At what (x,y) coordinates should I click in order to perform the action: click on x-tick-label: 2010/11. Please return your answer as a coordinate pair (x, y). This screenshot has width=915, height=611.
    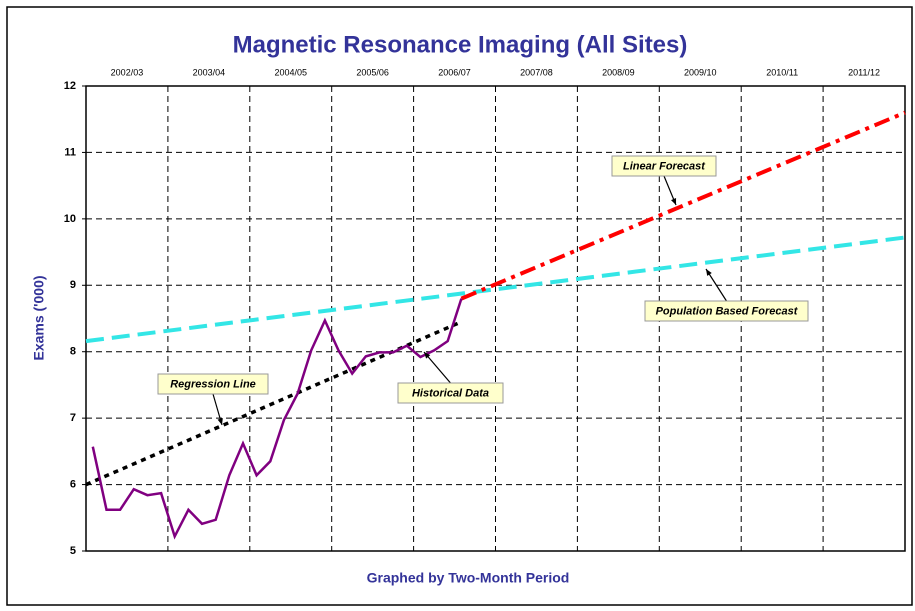
    Looking at the image, I should click on (782, 72).